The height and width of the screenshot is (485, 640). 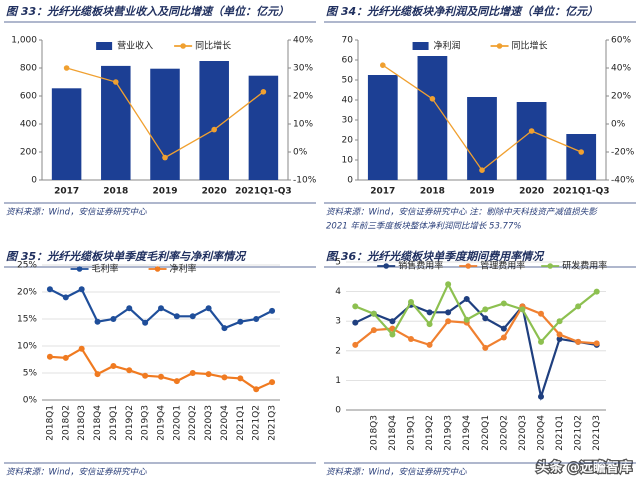 What do you see at coordinates (303, 125) in the screenshot?
I see `y2-tick-label: 10%` at bounding box center [303, 125].